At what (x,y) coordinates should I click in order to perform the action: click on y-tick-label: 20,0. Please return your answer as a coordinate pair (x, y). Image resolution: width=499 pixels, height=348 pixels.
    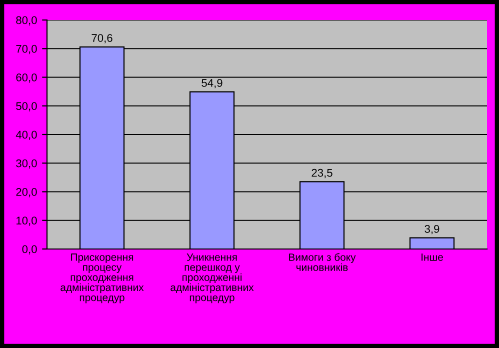
    Looking at the image, I should click on (26, 193).